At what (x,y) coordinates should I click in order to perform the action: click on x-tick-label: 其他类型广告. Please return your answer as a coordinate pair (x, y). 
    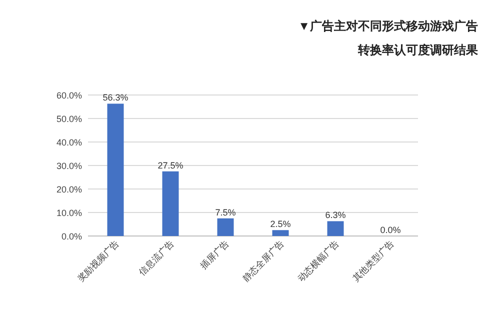
    Looking at the image, I should click on (373, 261).